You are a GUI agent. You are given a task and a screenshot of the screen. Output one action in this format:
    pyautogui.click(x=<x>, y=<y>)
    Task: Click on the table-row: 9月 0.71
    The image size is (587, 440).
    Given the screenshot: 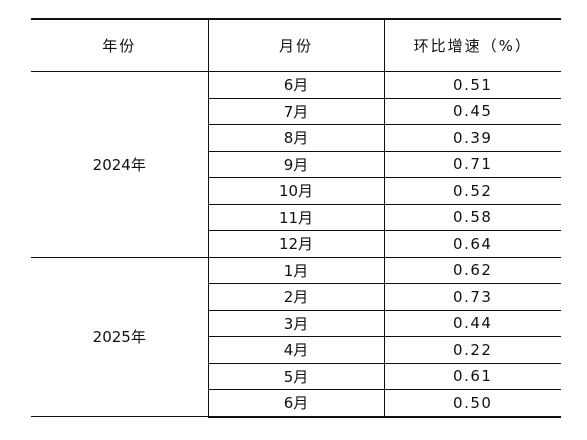 What is the action you would take?
    pyautogui.click(x=296, y=164)
    